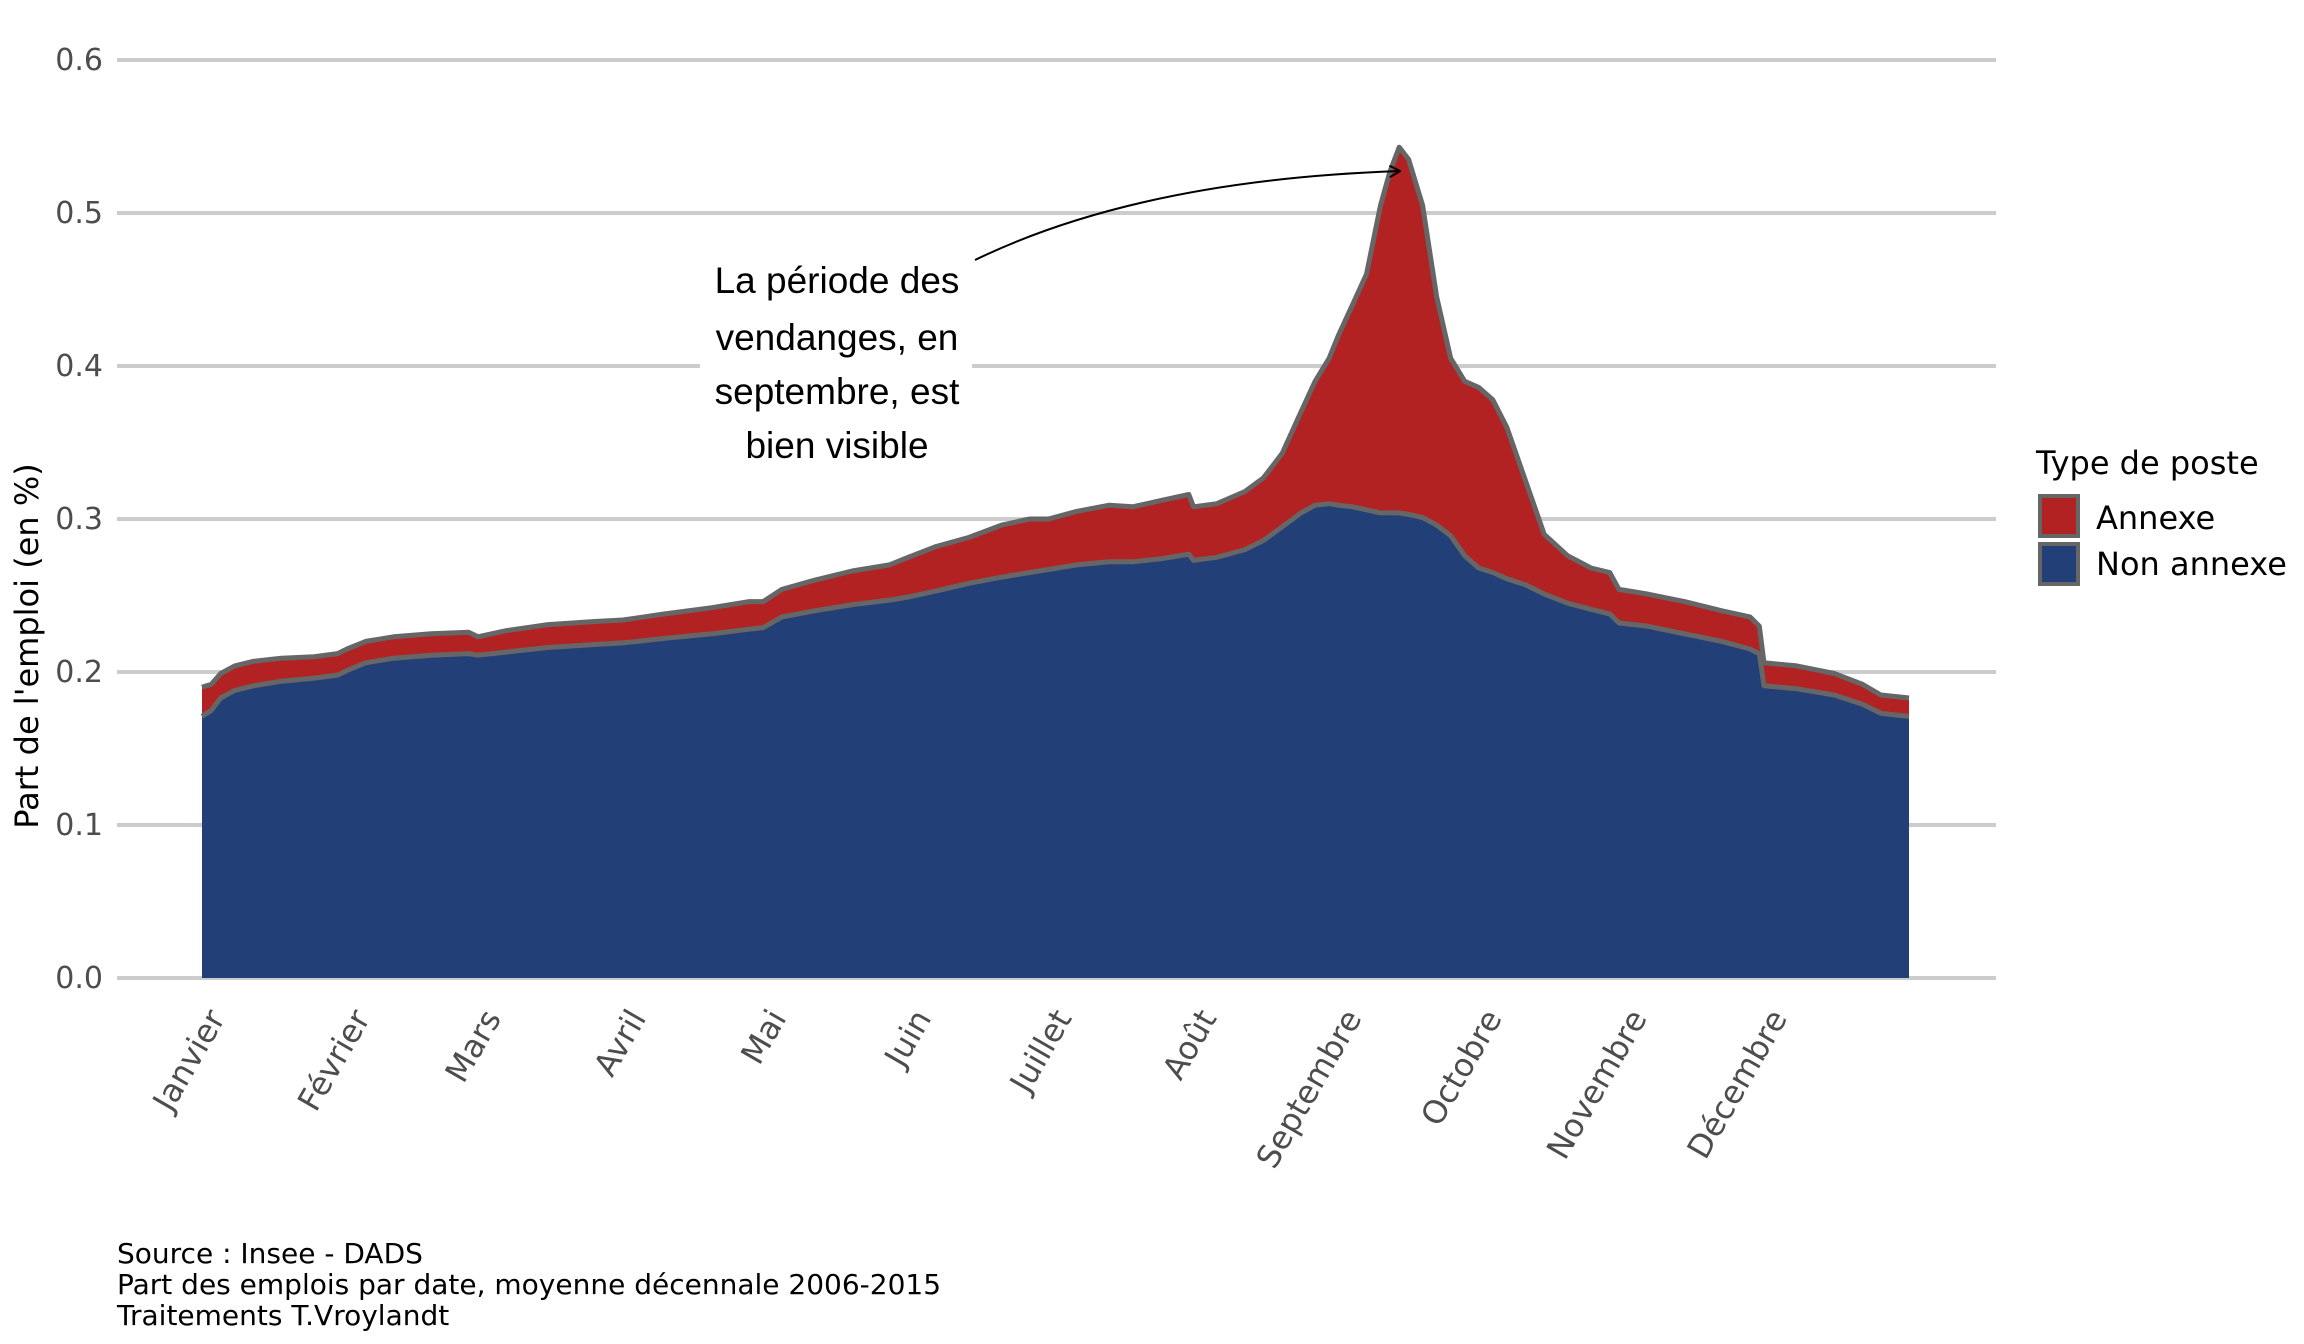 This screenshot has width=2304, height=1344. Describe the element at coordinates (79, 825) in the screenshot. I see `y-tick-label: 0.1` at that location.